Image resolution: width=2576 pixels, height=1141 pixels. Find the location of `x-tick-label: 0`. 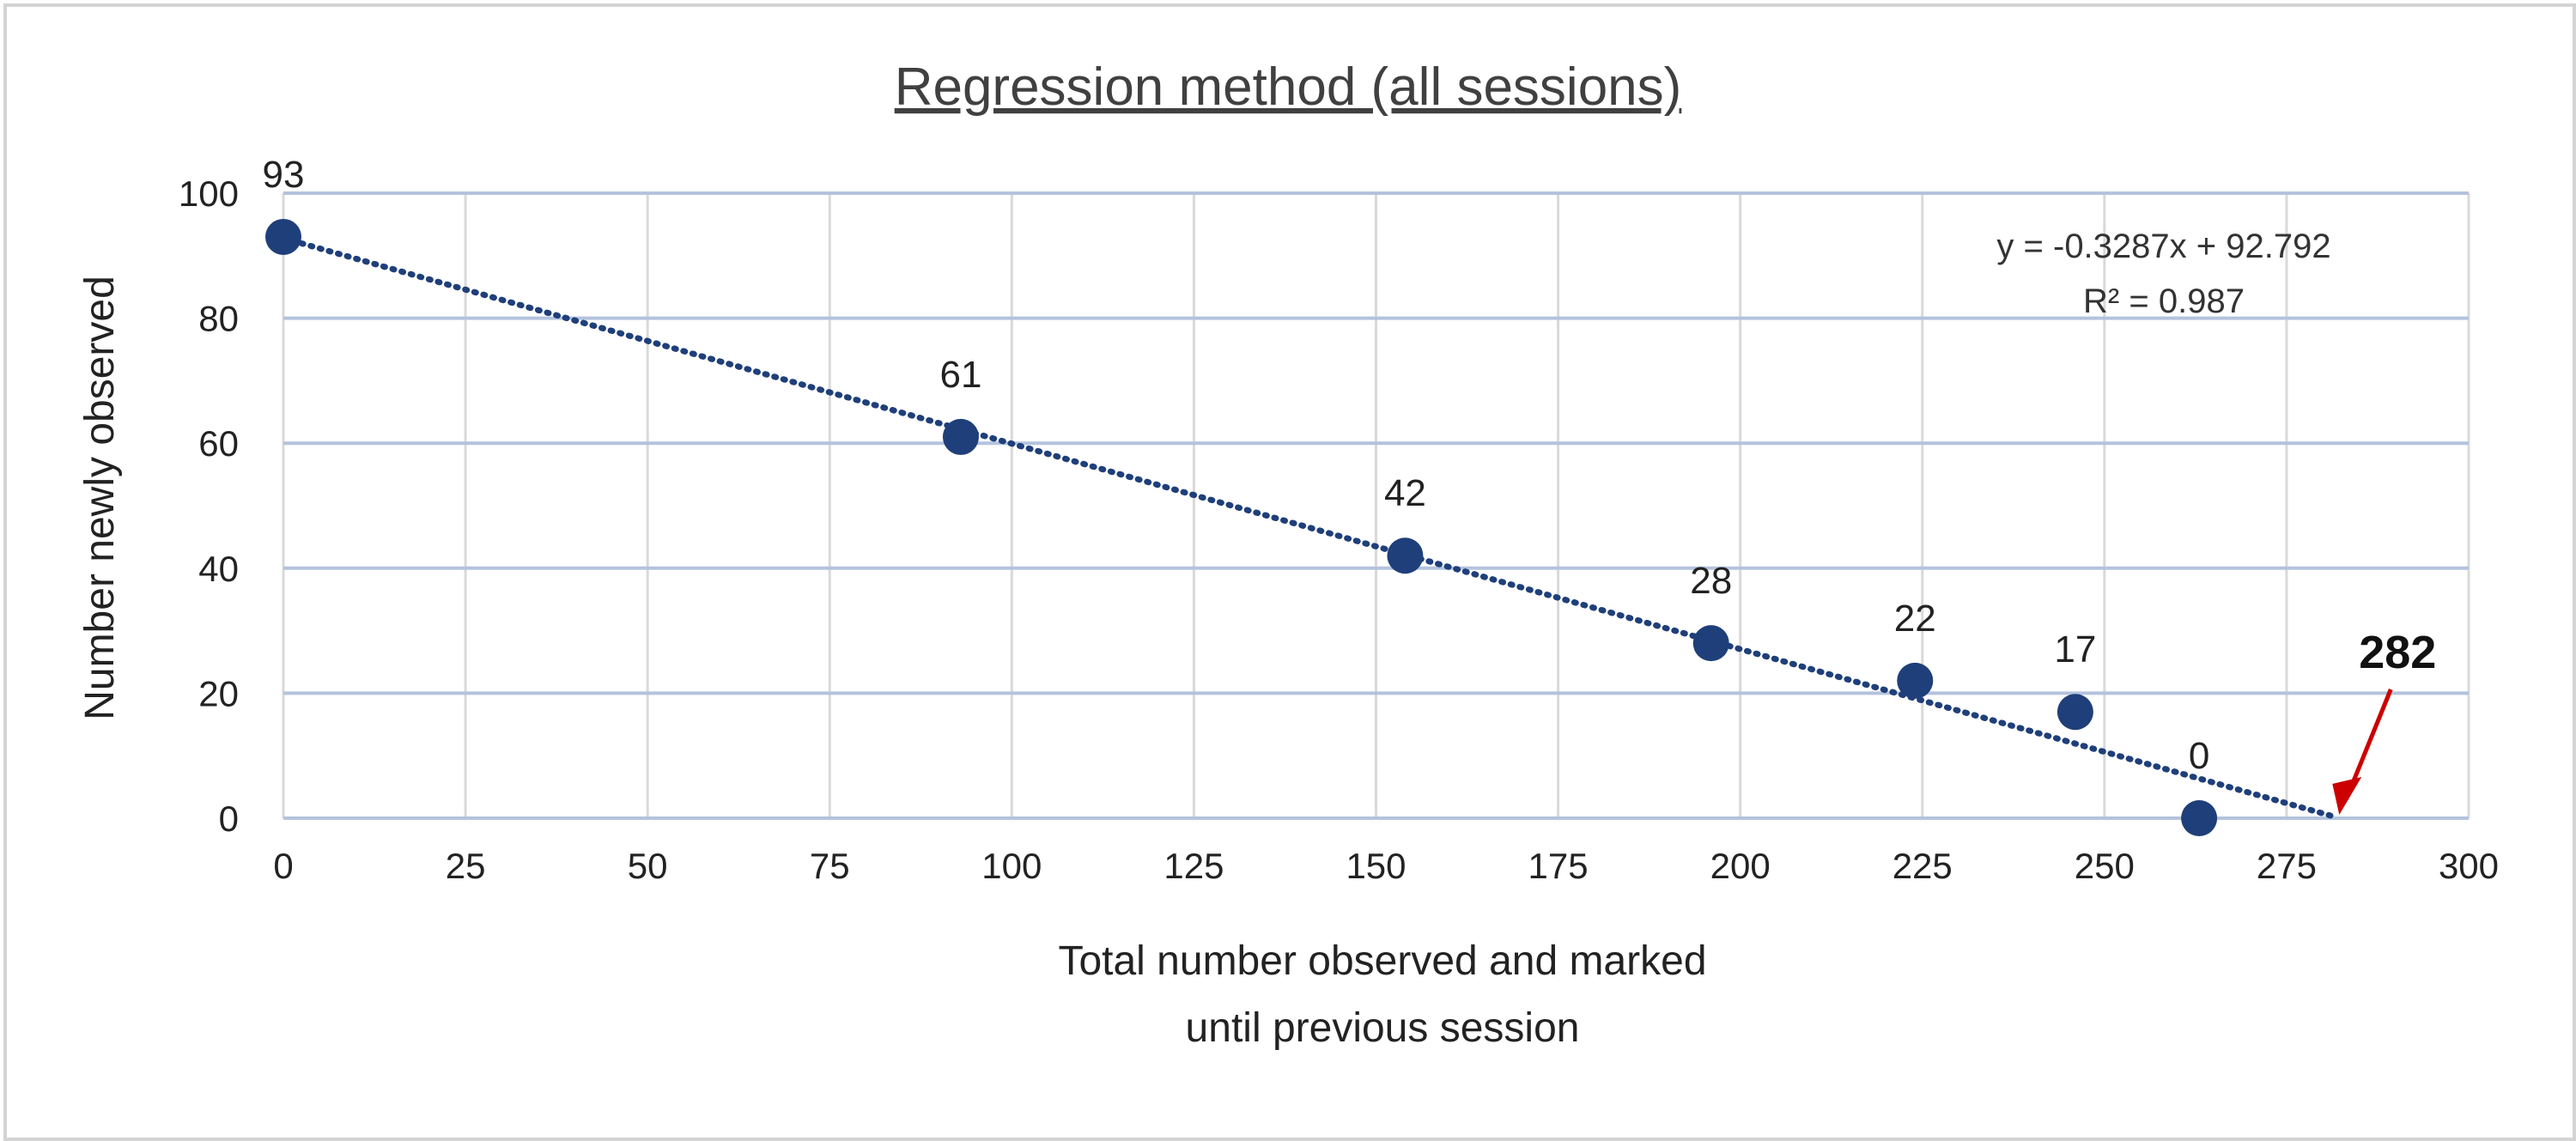

x-tick-label: 0 is located at coordinates (283, 866).